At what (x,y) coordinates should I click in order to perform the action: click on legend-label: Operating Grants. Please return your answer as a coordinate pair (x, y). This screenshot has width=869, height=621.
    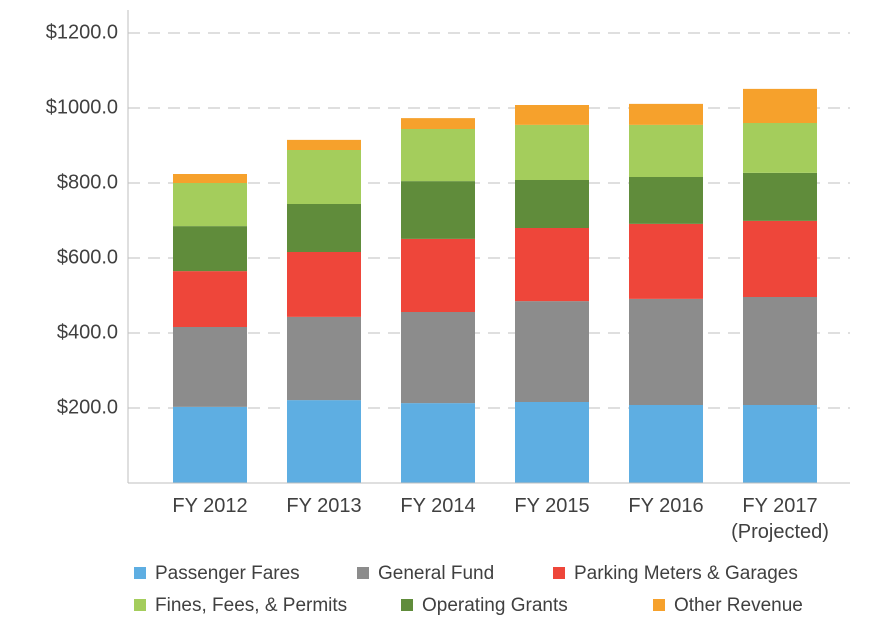
    Looking at the image, I should click on (495, 605).